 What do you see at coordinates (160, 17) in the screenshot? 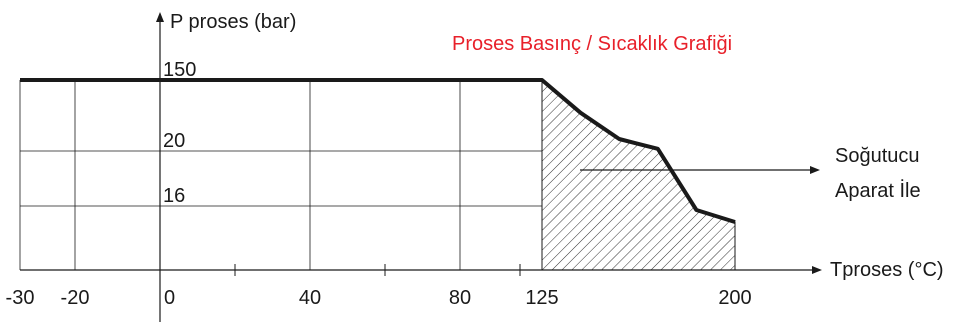
I see `y-axis-arrow` at bounding box center [160, 17].